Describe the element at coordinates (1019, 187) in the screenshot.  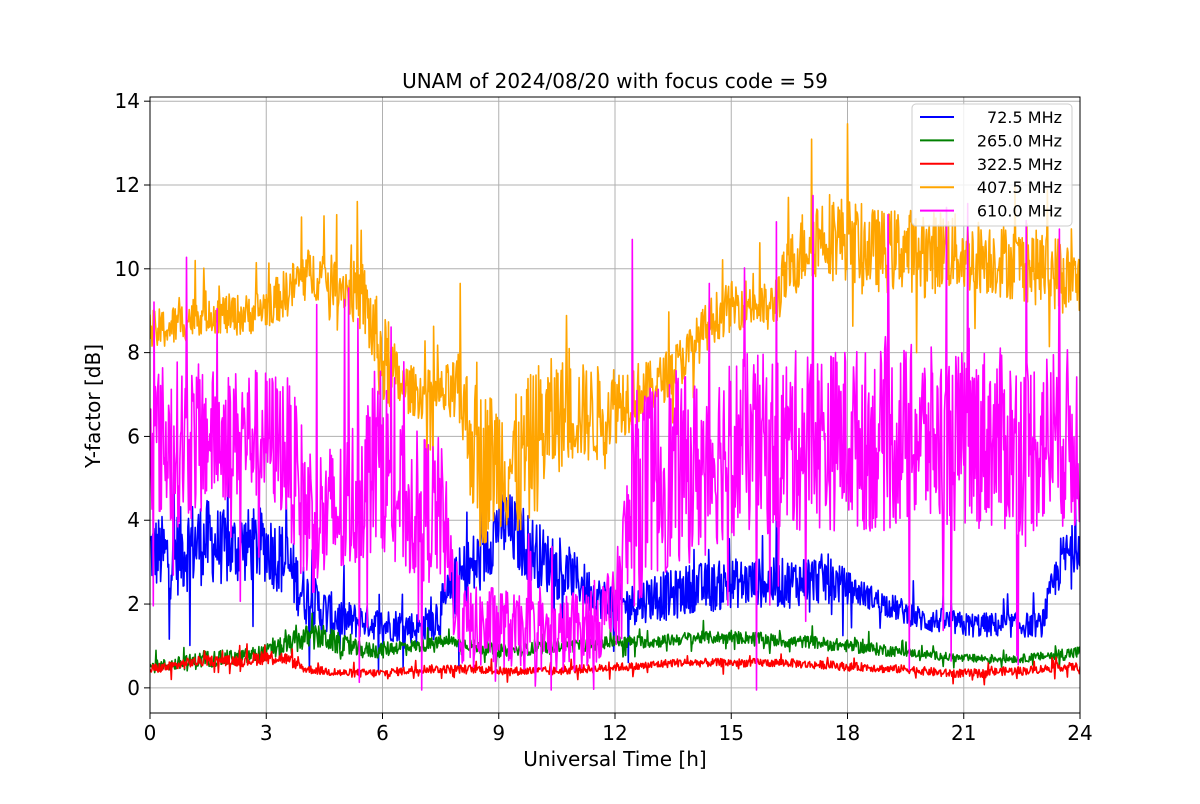
I see `legend-label: 407.5 MHz` at that location.